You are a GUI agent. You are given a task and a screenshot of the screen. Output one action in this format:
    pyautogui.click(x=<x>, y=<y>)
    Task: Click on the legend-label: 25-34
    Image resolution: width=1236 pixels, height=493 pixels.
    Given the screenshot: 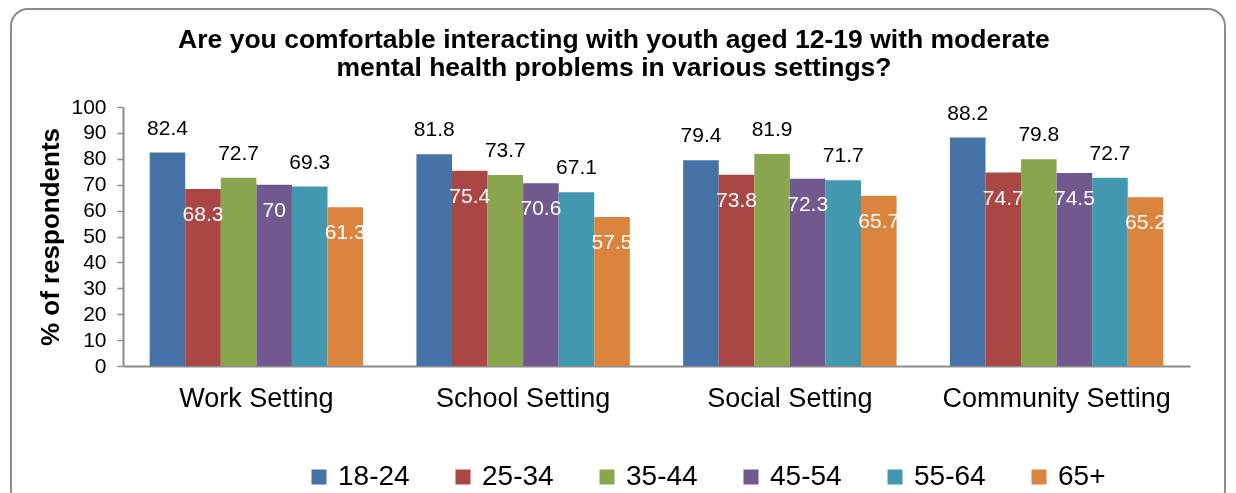 What is the action you would take?
    pyautogui.click(x=518, y=475)
    